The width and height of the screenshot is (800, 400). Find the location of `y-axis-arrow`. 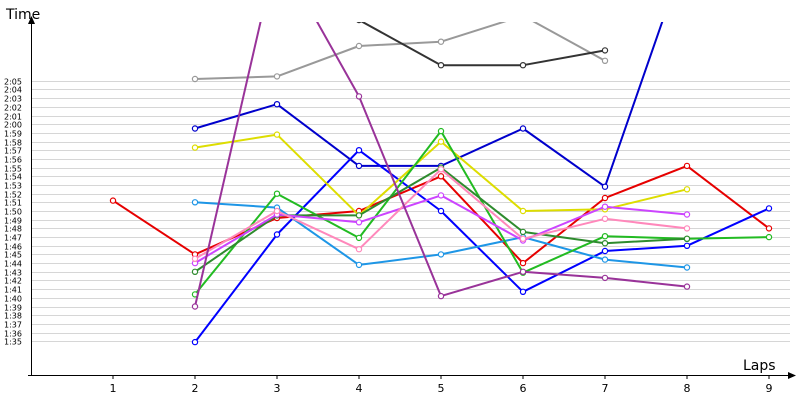

y-axis-arrow is located at coordinates (31, 20).